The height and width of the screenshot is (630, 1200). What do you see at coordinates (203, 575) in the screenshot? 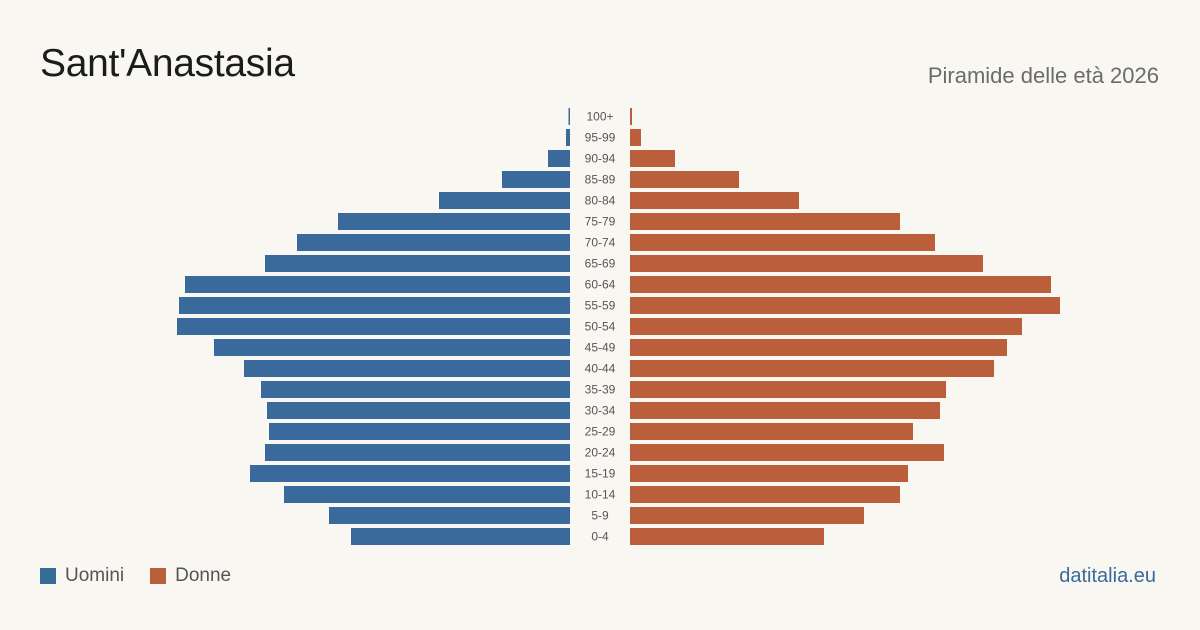
I see `legend-label-women: Donne` at bounding box center [203, 575].